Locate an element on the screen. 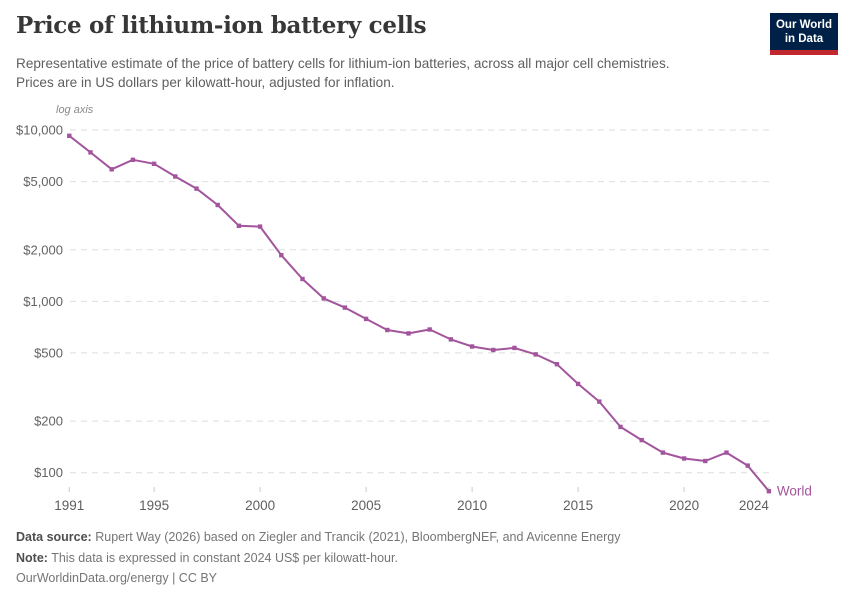 The width and height of the screenshot is (850, 600). y-axis-tick-label: $5,000 is located at coordinates (43, 181).